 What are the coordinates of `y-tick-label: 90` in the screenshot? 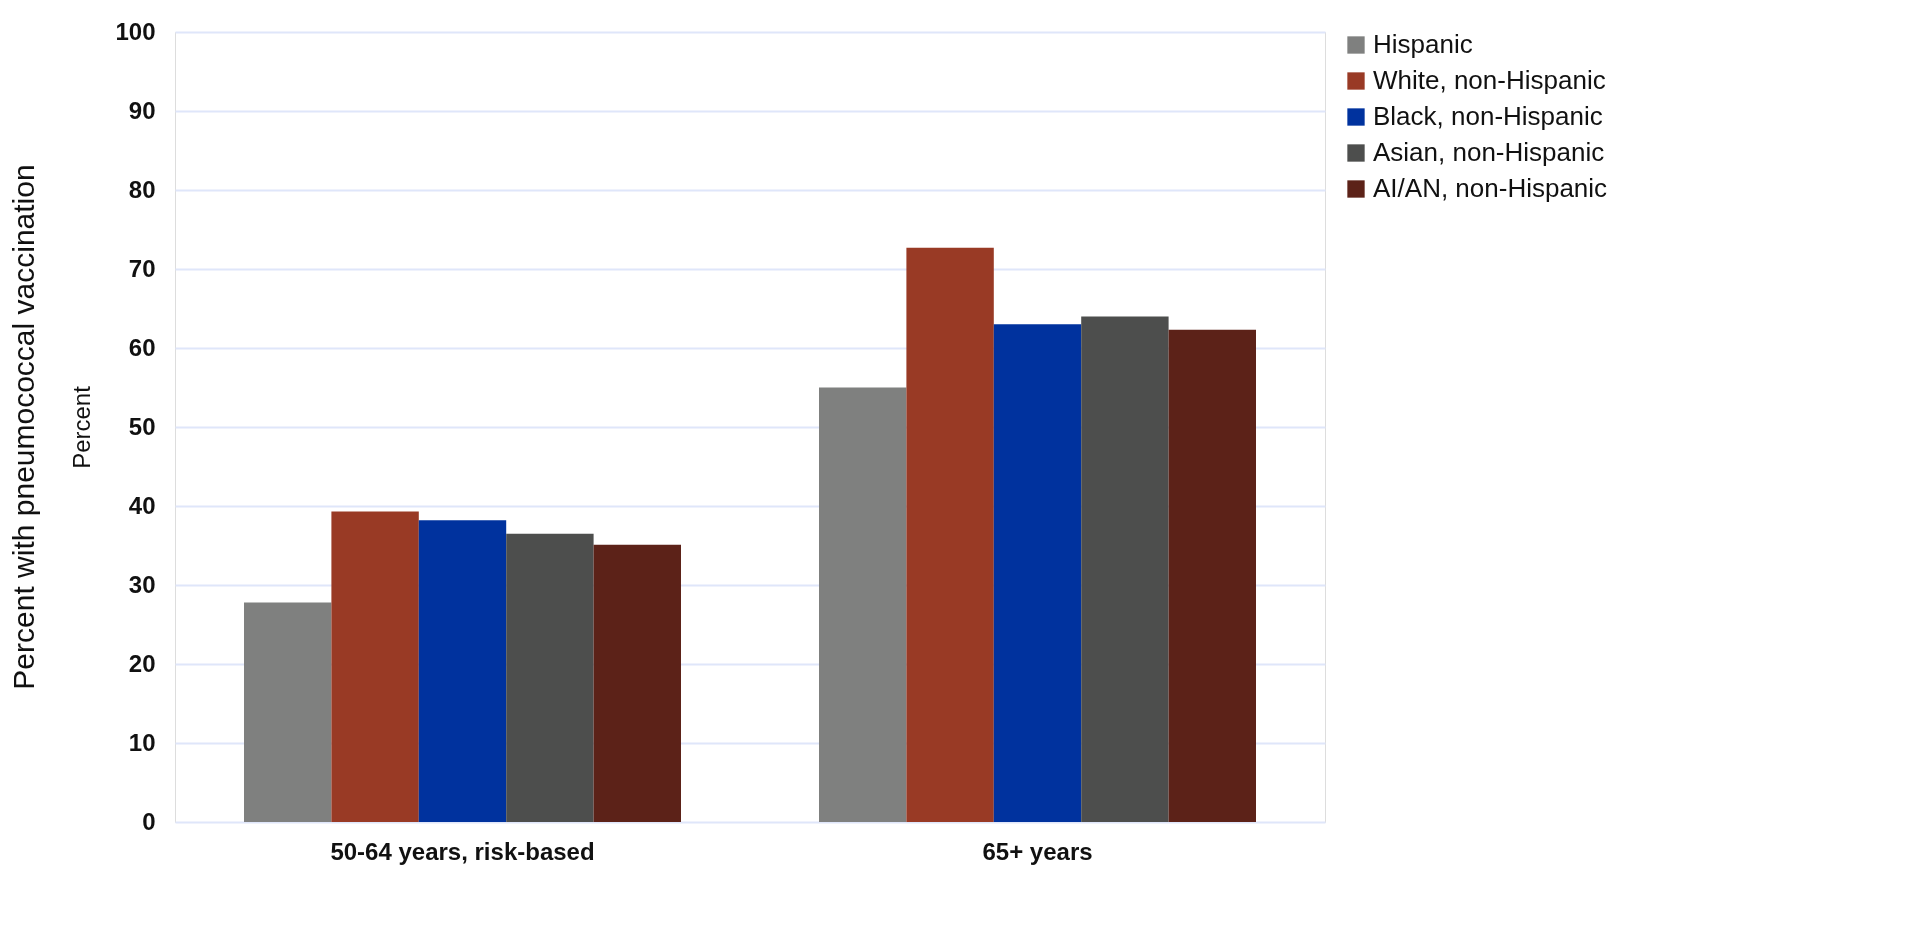 It's located at (142, 110).